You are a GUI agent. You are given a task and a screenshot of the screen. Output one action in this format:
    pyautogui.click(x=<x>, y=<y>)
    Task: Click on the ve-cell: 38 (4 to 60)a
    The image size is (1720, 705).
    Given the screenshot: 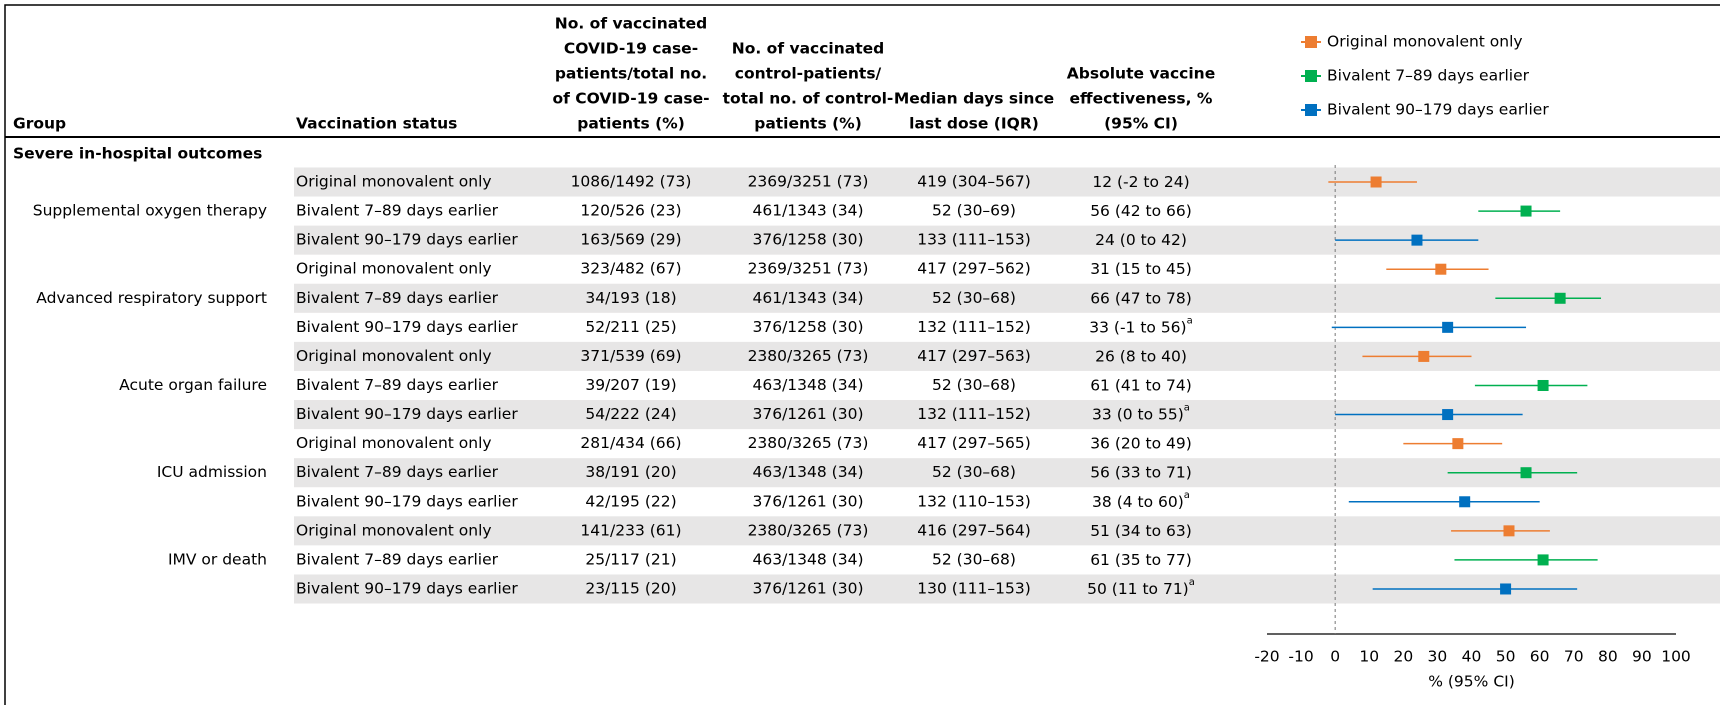 What is the action you would take?
    pyautogui.click(x=1141, y=500)
    